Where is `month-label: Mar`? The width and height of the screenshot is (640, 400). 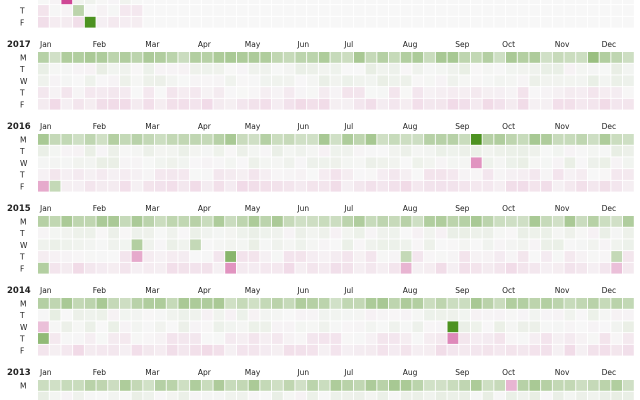
month-label: Mar is located at coordinates (152, 44).